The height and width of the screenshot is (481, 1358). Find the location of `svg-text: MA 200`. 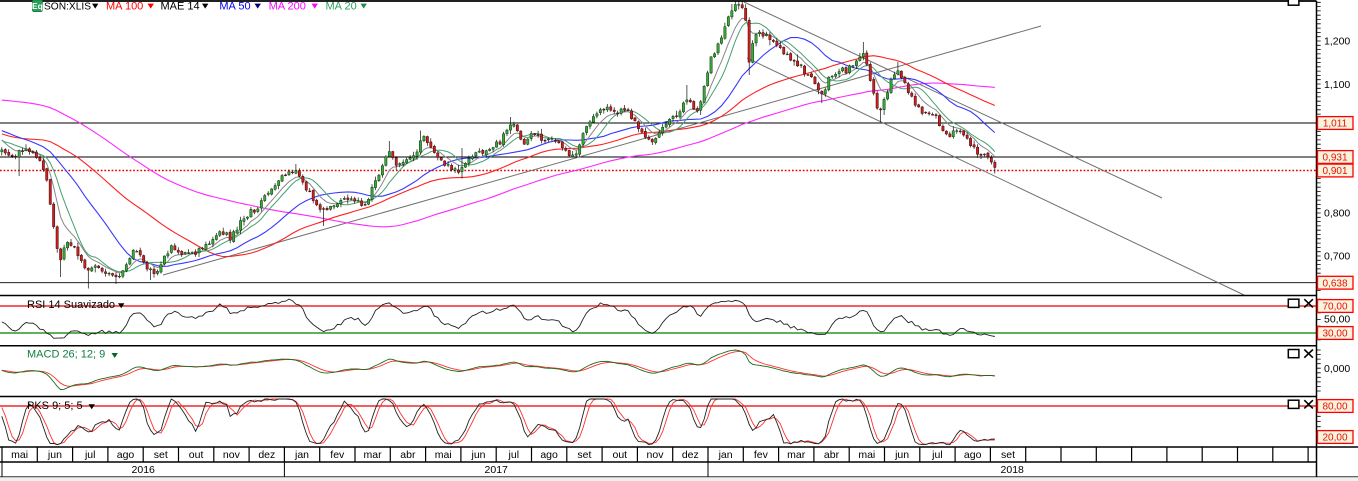

svg-text: MA 200 is located at coordinates (287, 7).